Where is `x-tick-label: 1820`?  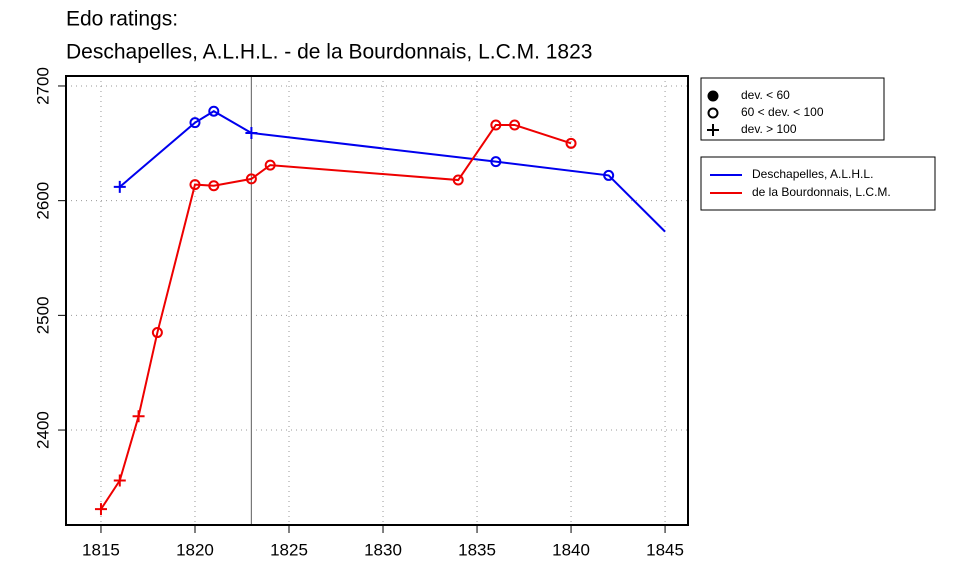
x-tick-label: 1820 is located at coordinates (195, 549).